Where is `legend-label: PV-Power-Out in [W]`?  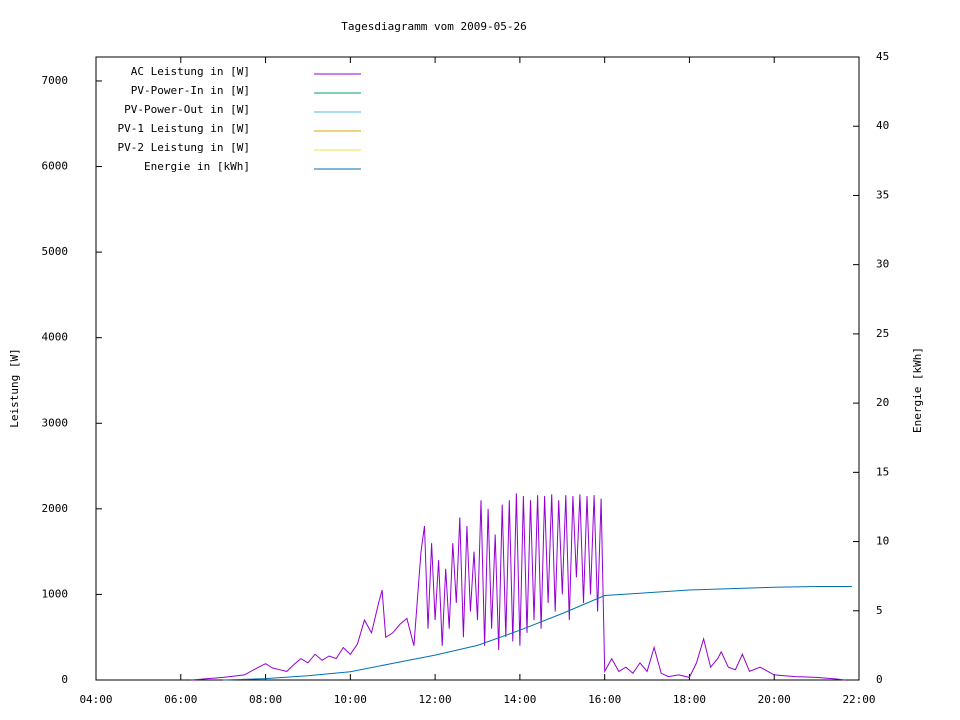
legend-label: PV-Power-Out in [W] is located at coordinates (187, 109).